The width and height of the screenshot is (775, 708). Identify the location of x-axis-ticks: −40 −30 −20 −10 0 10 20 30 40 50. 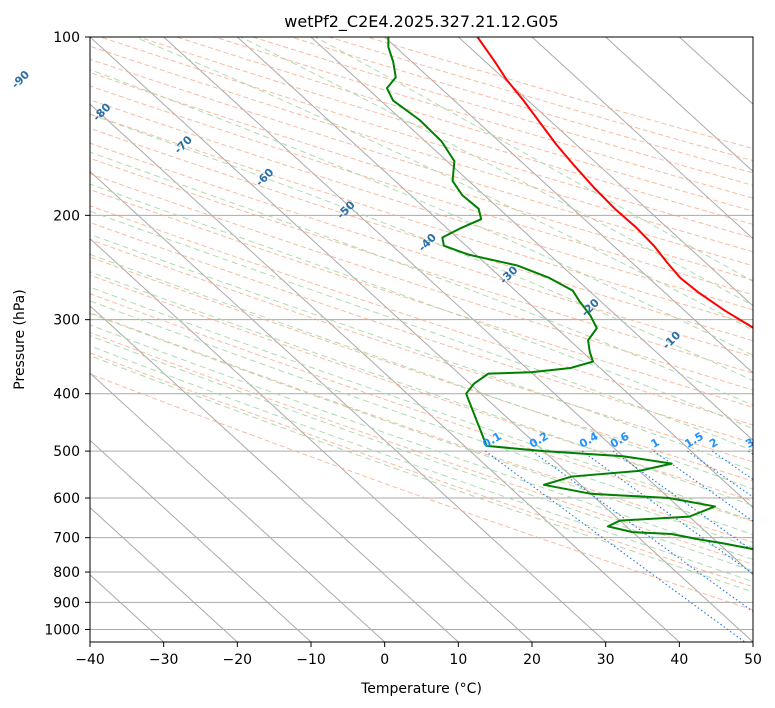
(418, 655).